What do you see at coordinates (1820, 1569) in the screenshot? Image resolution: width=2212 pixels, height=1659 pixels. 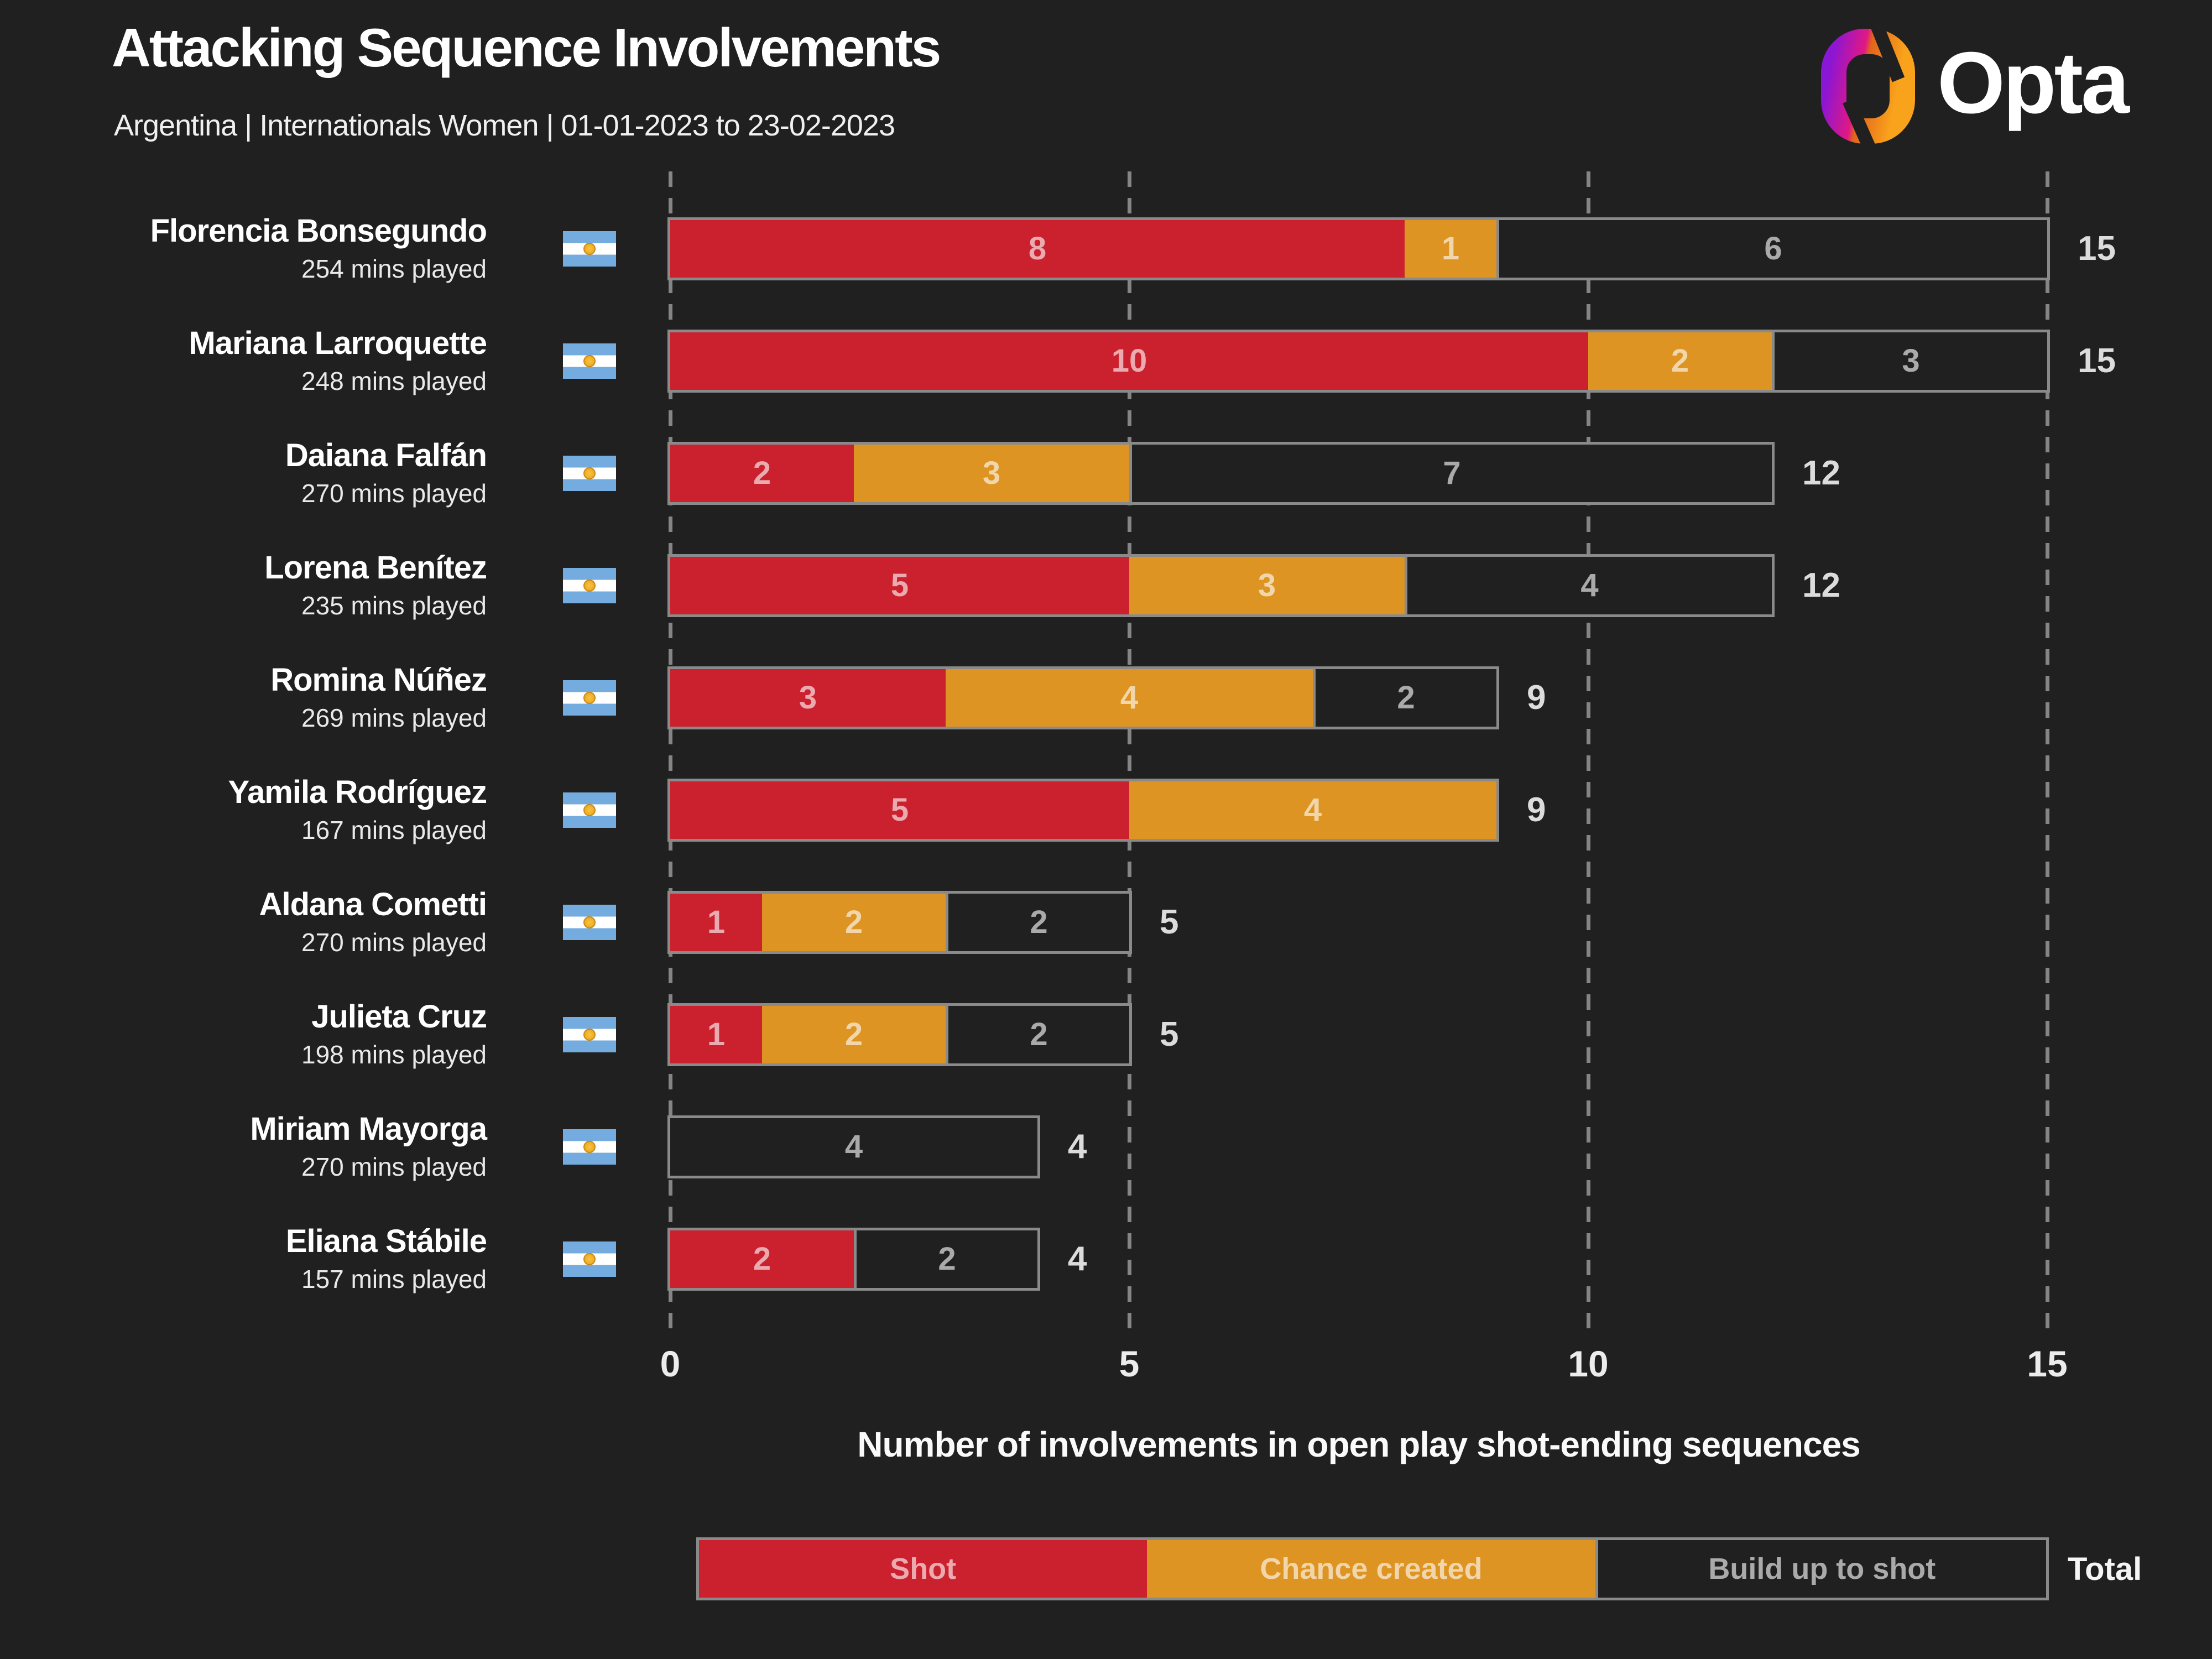 I see `legend-build-up-to-shot: Build up to shot` at bounding box center [1820, 1569].